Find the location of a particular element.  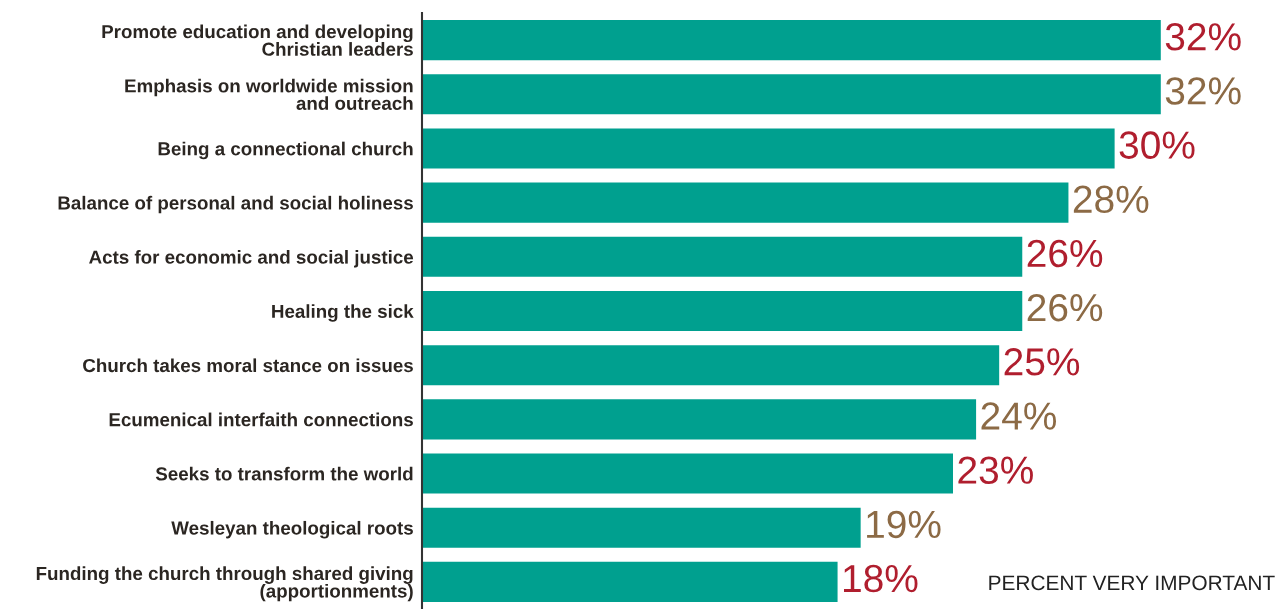

y-tick-label: Acts for economic and social justice is located at coordinates (251, 259).